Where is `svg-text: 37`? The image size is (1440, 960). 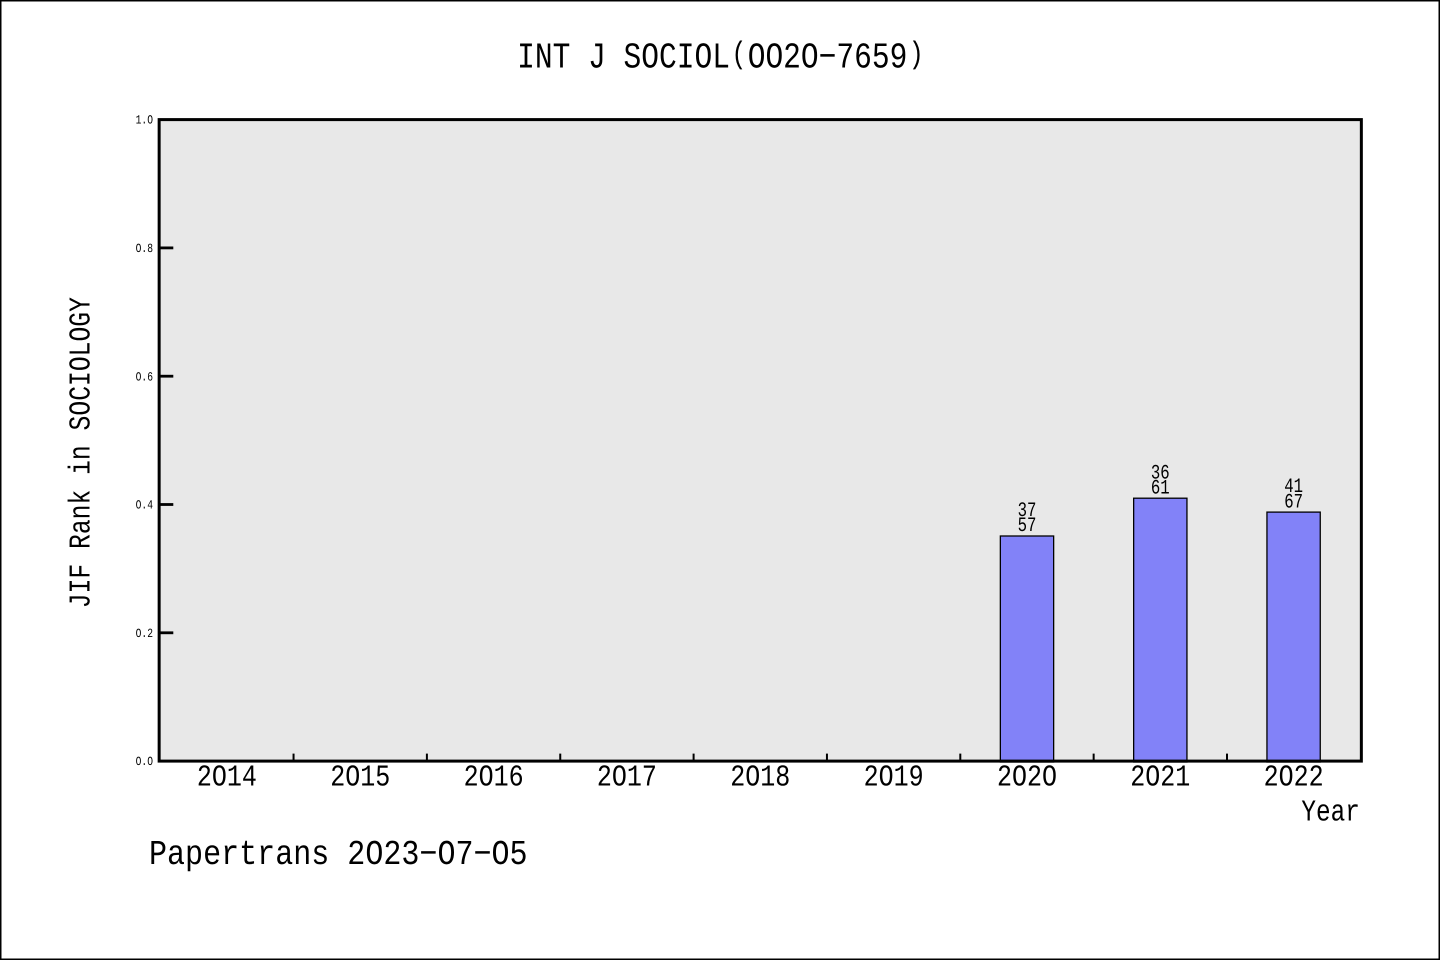
svg-text: 37 is located at coordinates (1027, 511).